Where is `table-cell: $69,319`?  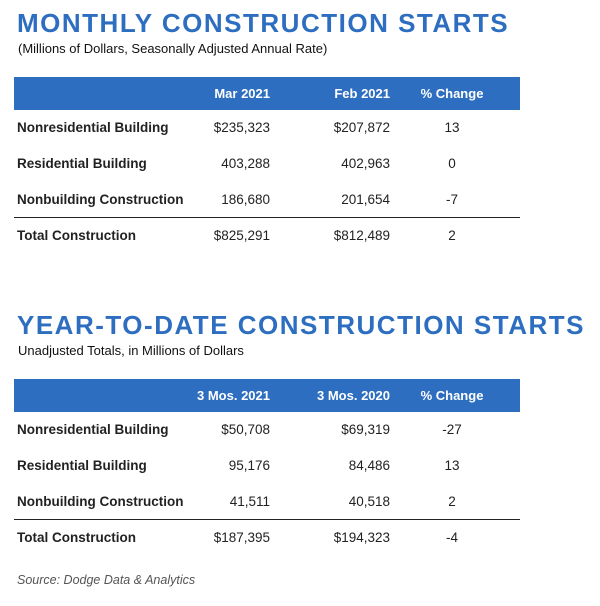 table-cell: $69,319 is located at coordinates (365, 429).